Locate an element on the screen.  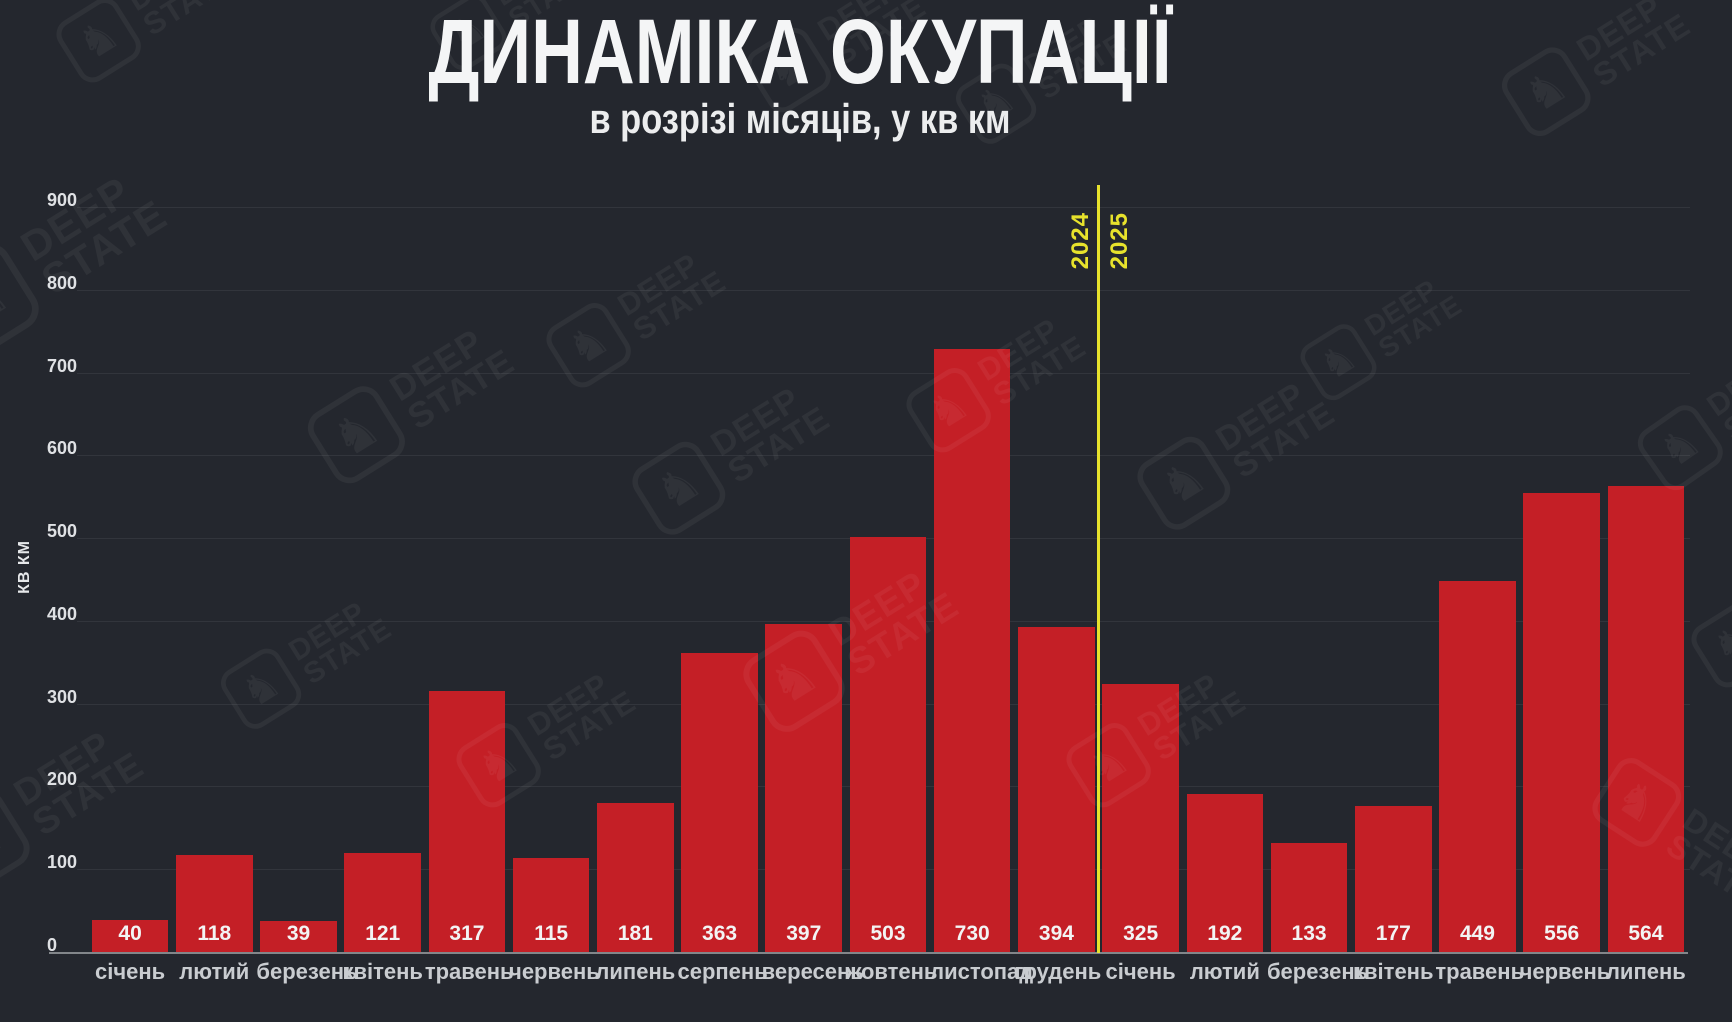
chart-subtitle: в розрізі місяців, у кв км is located at coordinates (800, 118).